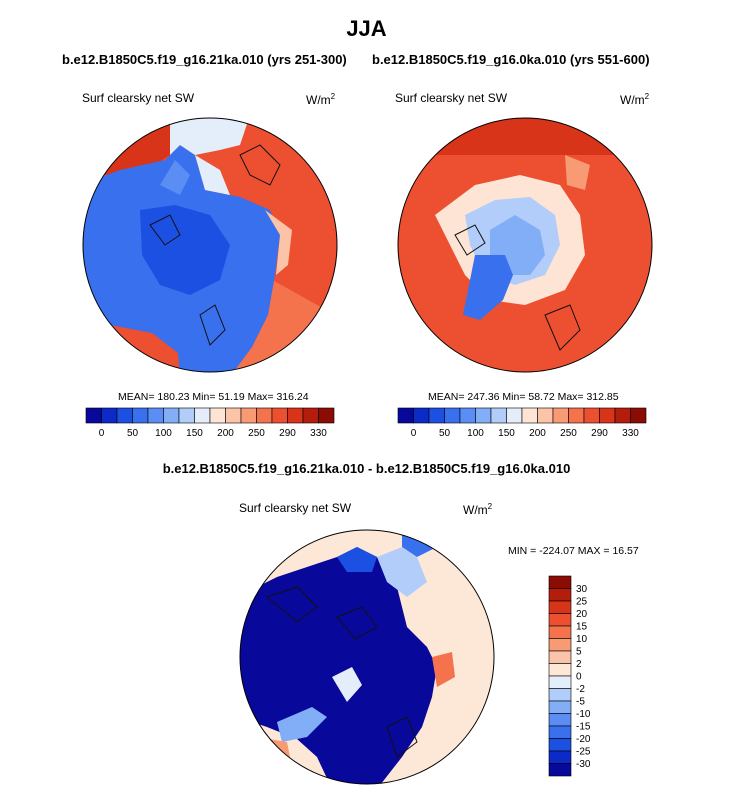 This screenshot has width=733, height=788. I want to click on colorbar-tick-label: 10, so click(582, 639).